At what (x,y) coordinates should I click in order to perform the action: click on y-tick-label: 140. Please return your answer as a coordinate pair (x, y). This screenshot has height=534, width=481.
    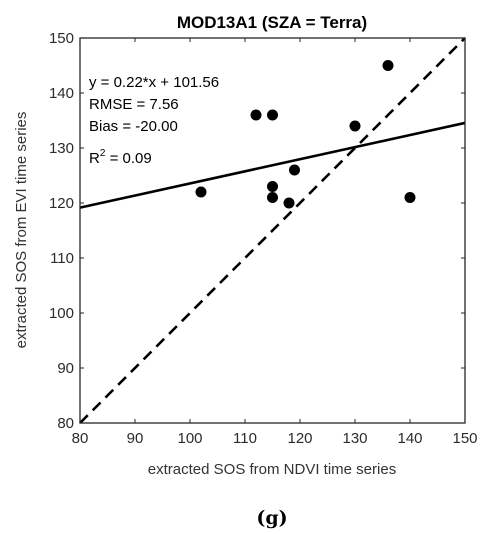
    Looking at the image, I should click on (61, 93).